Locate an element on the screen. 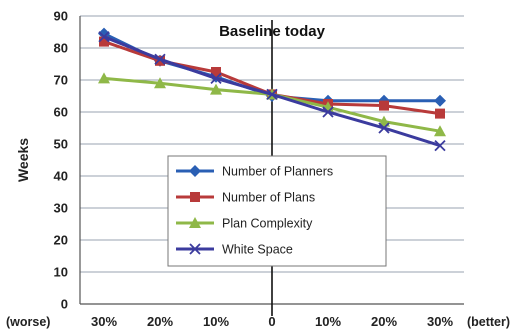 The image size is (516, 333). y-tick-label: 20 is located at coordinates (61, 240).